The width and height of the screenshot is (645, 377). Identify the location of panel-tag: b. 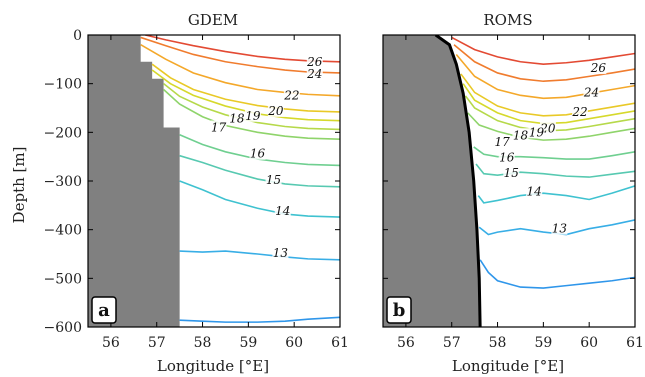
(399, 310).